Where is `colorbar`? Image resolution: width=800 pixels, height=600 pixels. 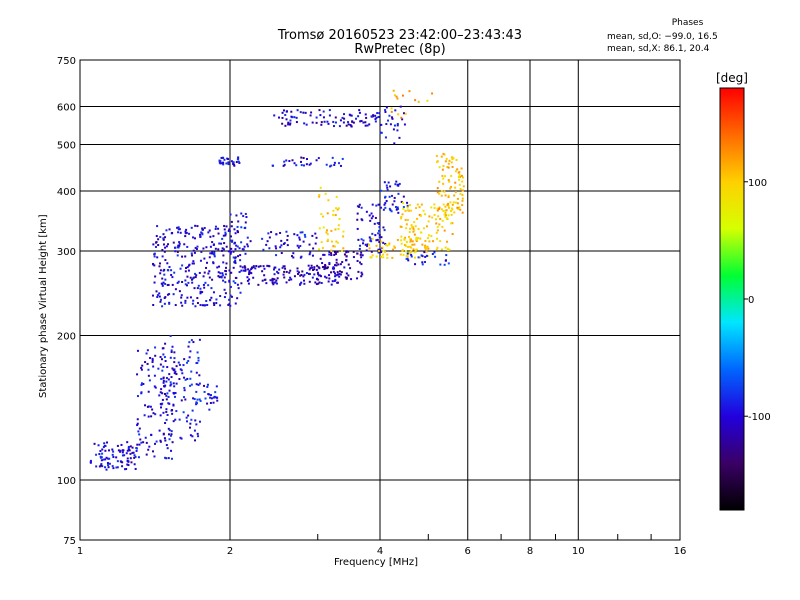 colorbar is located at coordinates (732, 299).